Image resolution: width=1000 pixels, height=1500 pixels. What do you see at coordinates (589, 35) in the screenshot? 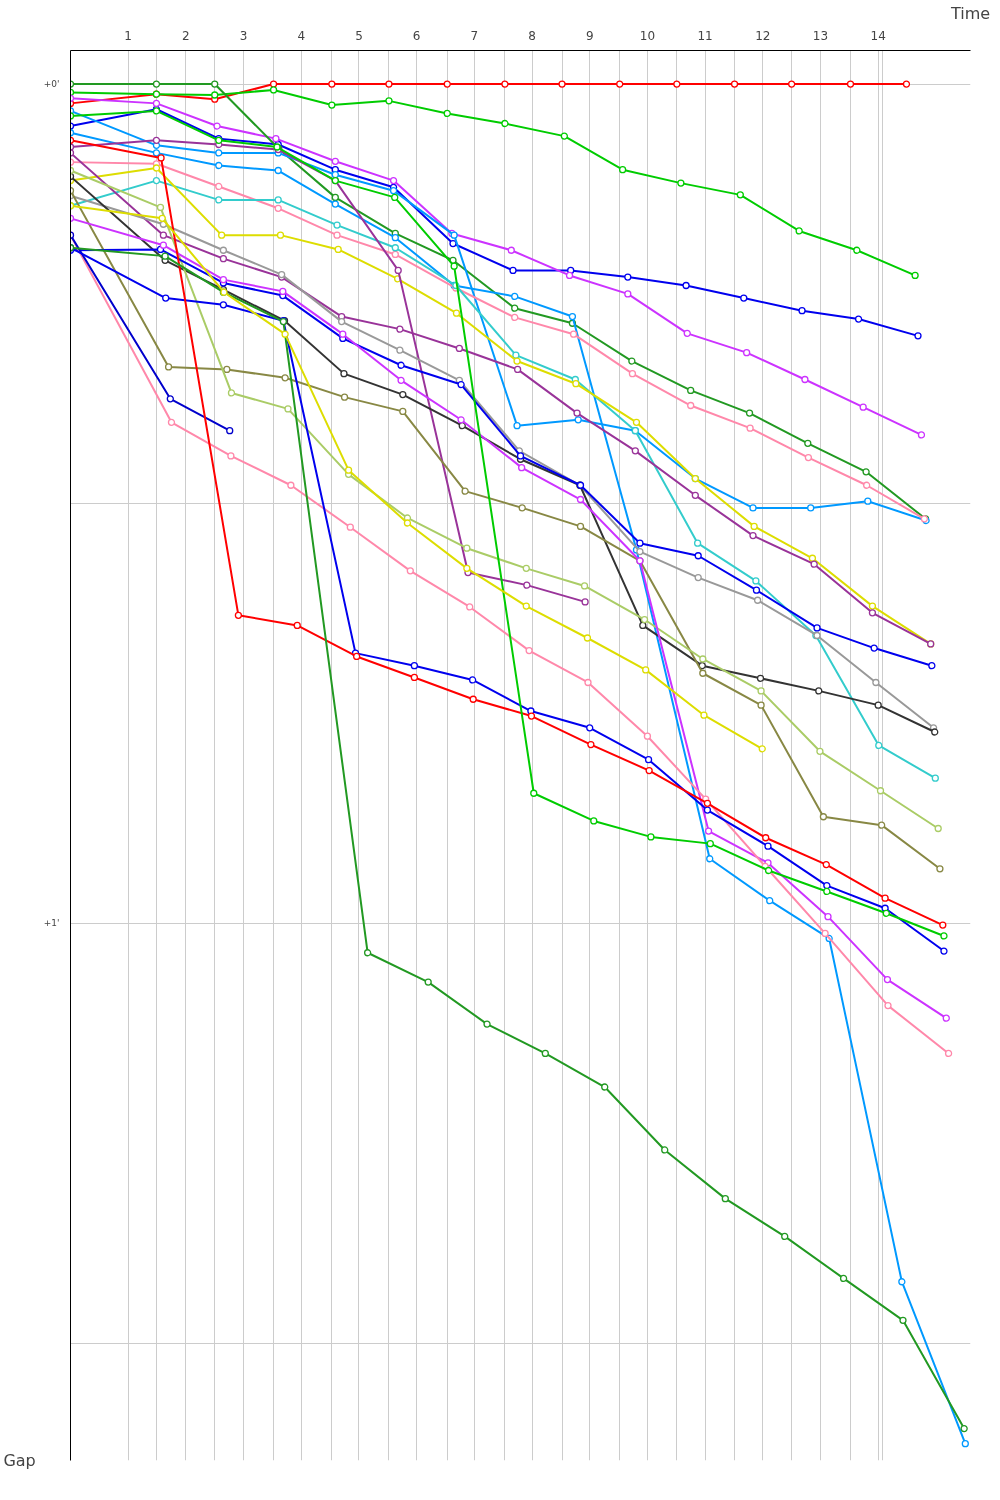
I see `x-tick-label: 9` at bounding box center [589, 35].